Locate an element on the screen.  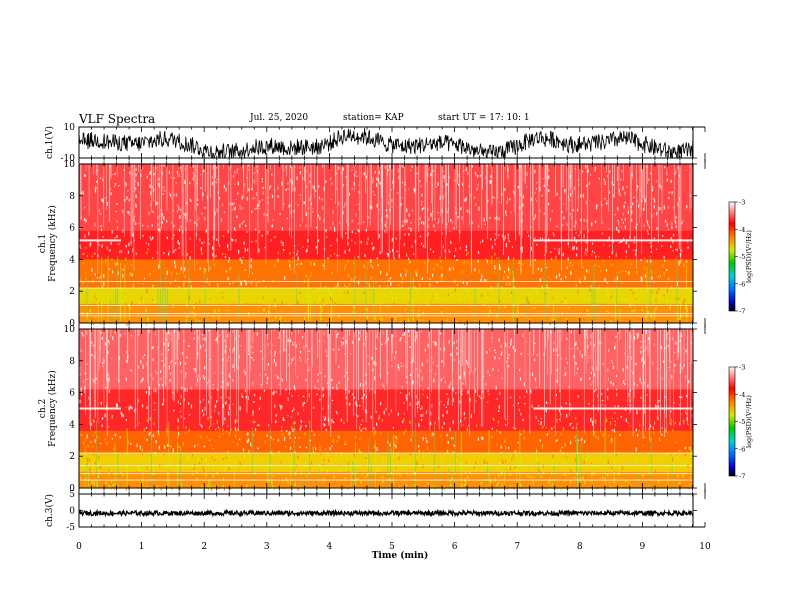
y-tick-label: -5 is located at coordinates (70, 528).